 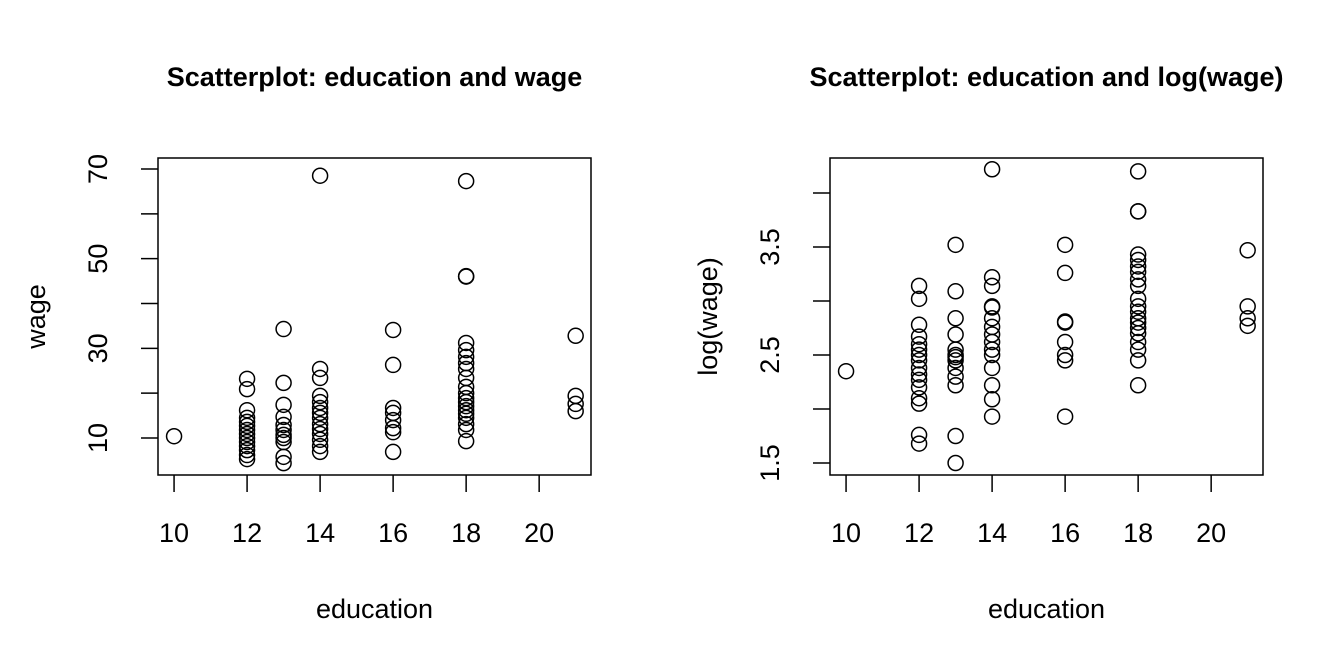 What do you see at coordinates (98, 259) in the screenshot?
I see `y-tick-label: 50` at bounding box center [98, 259].